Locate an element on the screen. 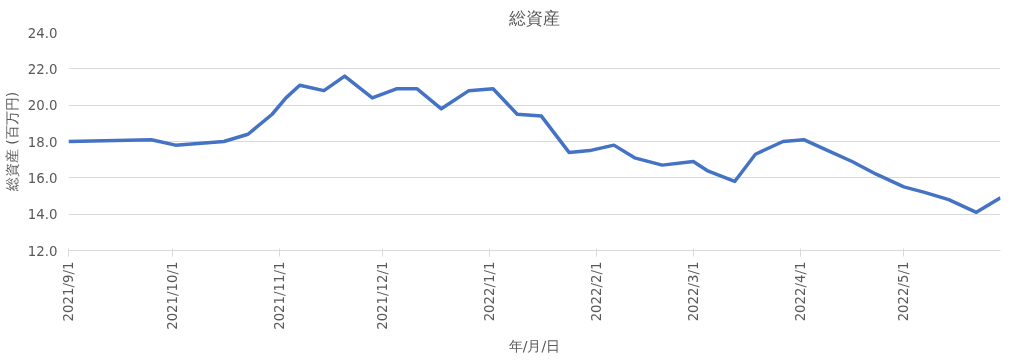 The width and height of the screenshot is (1024, 360). x-tick-label: 2021/12/1 is located at coordinates (383, 295).